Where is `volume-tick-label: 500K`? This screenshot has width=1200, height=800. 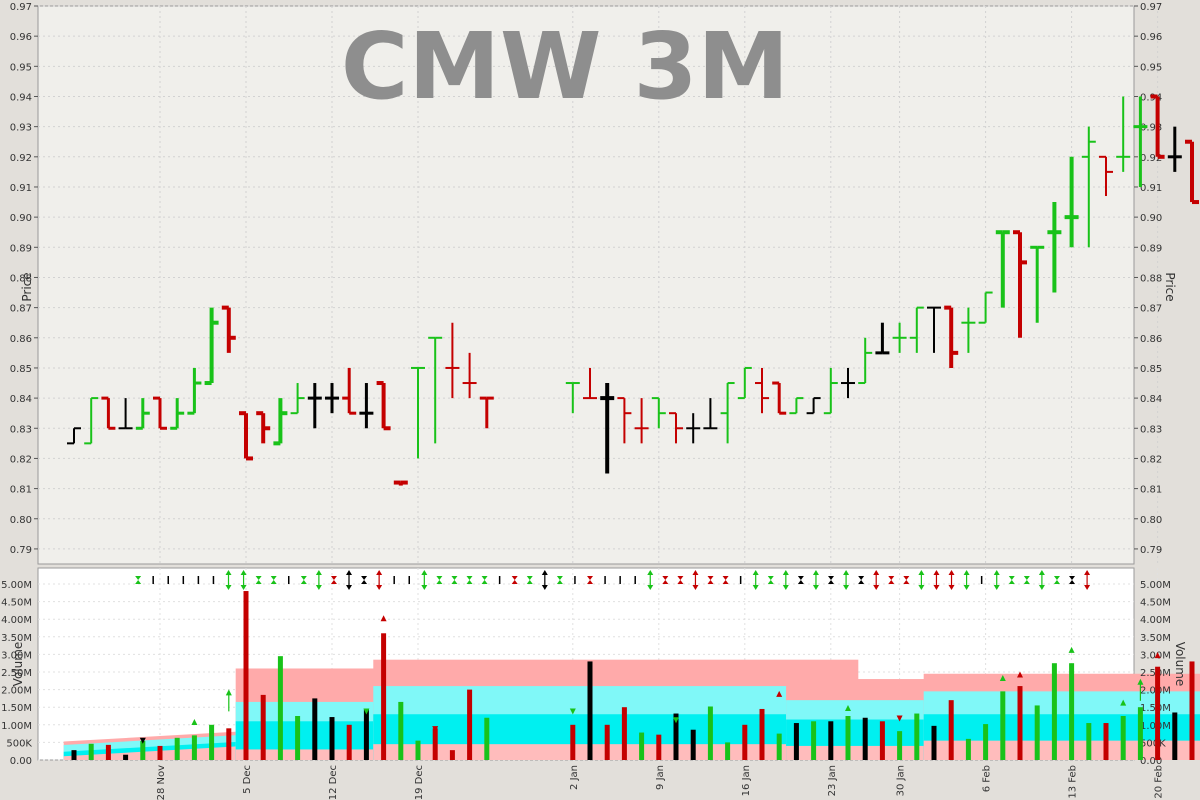
volume-tick-label: 500K is located at coordinates (19, 743).